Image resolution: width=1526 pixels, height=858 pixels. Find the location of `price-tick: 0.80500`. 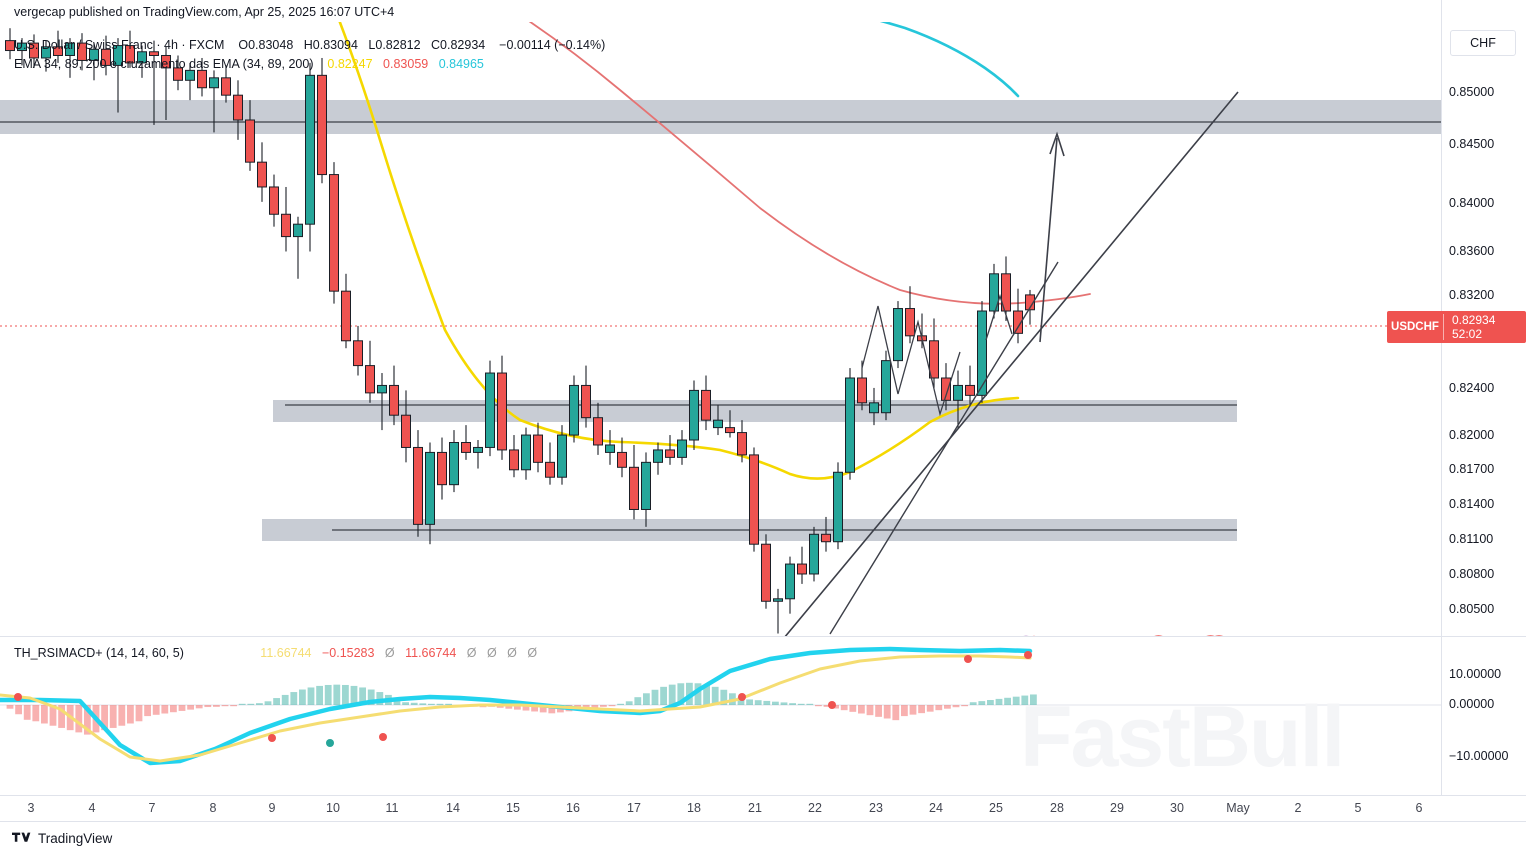

price-tick: 0.80500 is located at coordinates (1471, 609).